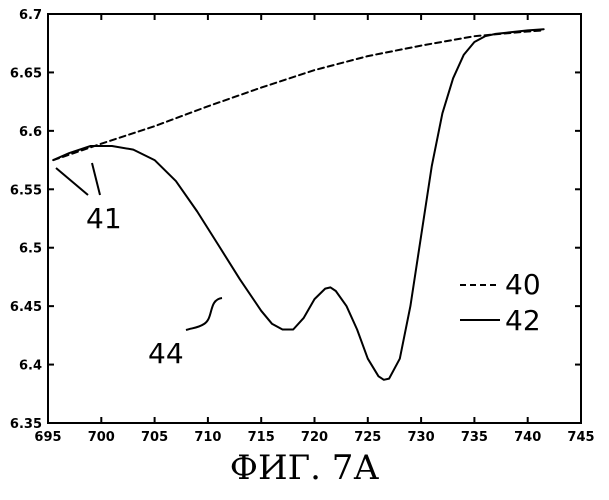 Image resolution: width=609 pixels, height=500 pixels. Describe the element at coordinates (101, 437) in the screenshot. I see `x-tick-label: 700` at that location.